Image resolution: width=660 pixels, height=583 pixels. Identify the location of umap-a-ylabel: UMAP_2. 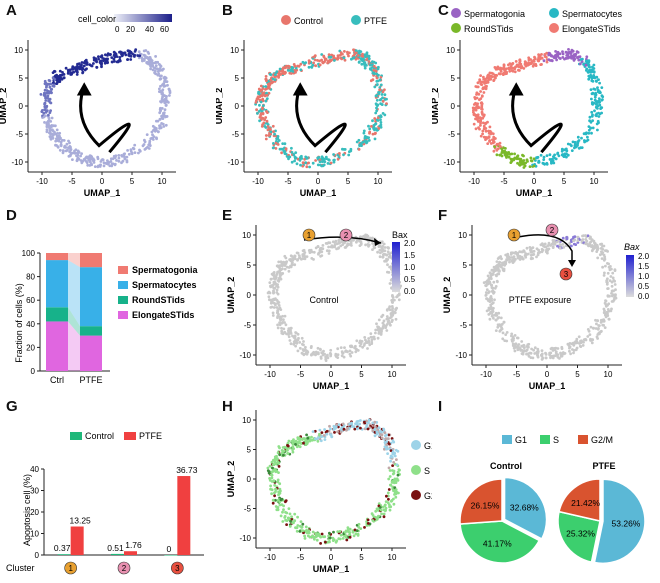
(4, 106).